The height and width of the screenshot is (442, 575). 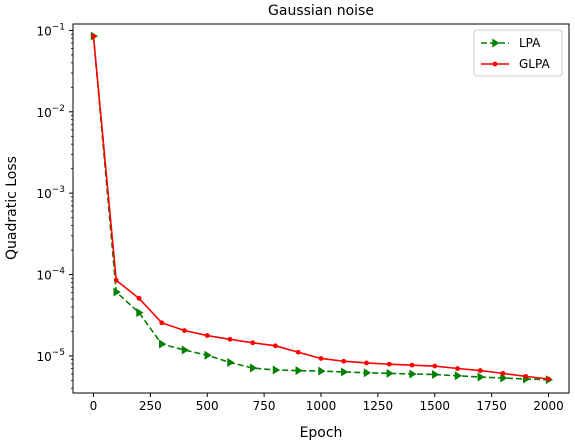 What do you see at coordinates (378, 406) in the screenshot?
I see `x-tick-label: 1250` at bounding box center [378, 406].